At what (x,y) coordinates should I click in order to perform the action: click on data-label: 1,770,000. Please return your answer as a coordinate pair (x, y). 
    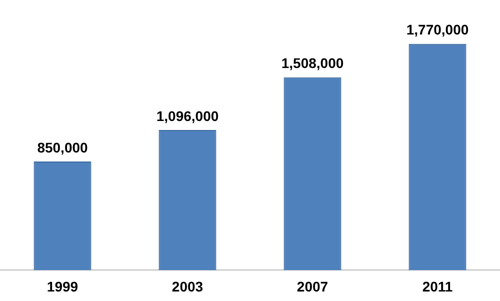
    Looking at the image, I should click on (437, 30).